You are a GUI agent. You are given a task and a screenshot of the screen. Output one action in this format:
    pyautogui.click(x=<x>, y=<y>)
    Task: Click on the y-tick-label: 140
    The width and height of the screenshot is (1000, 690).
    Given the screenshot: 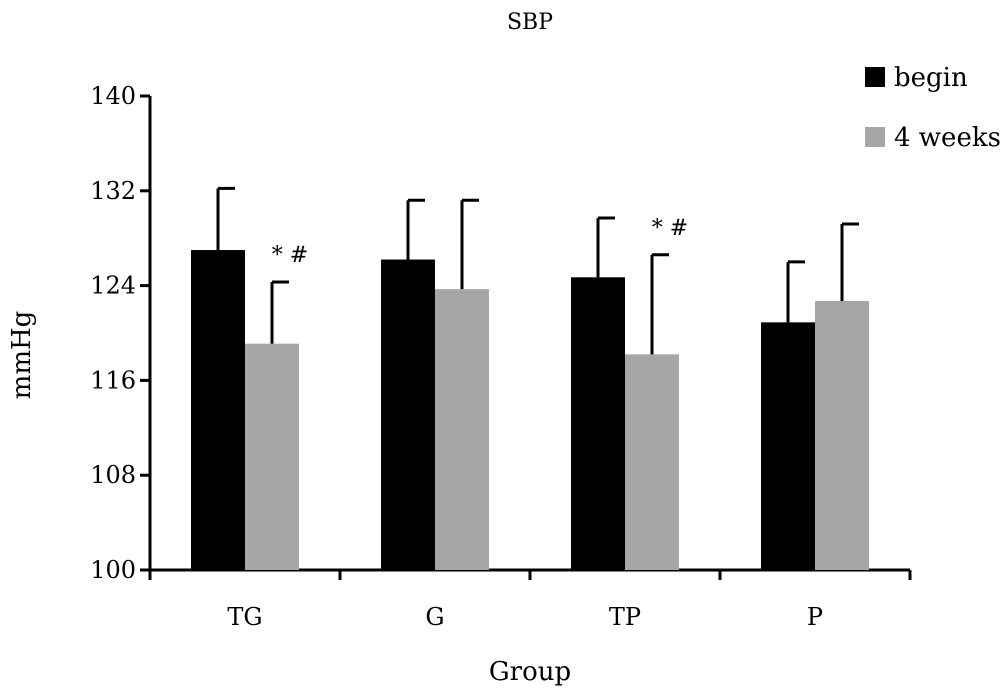 What is the action you would take?
    pyautogui.click(x=113, y=96)
    